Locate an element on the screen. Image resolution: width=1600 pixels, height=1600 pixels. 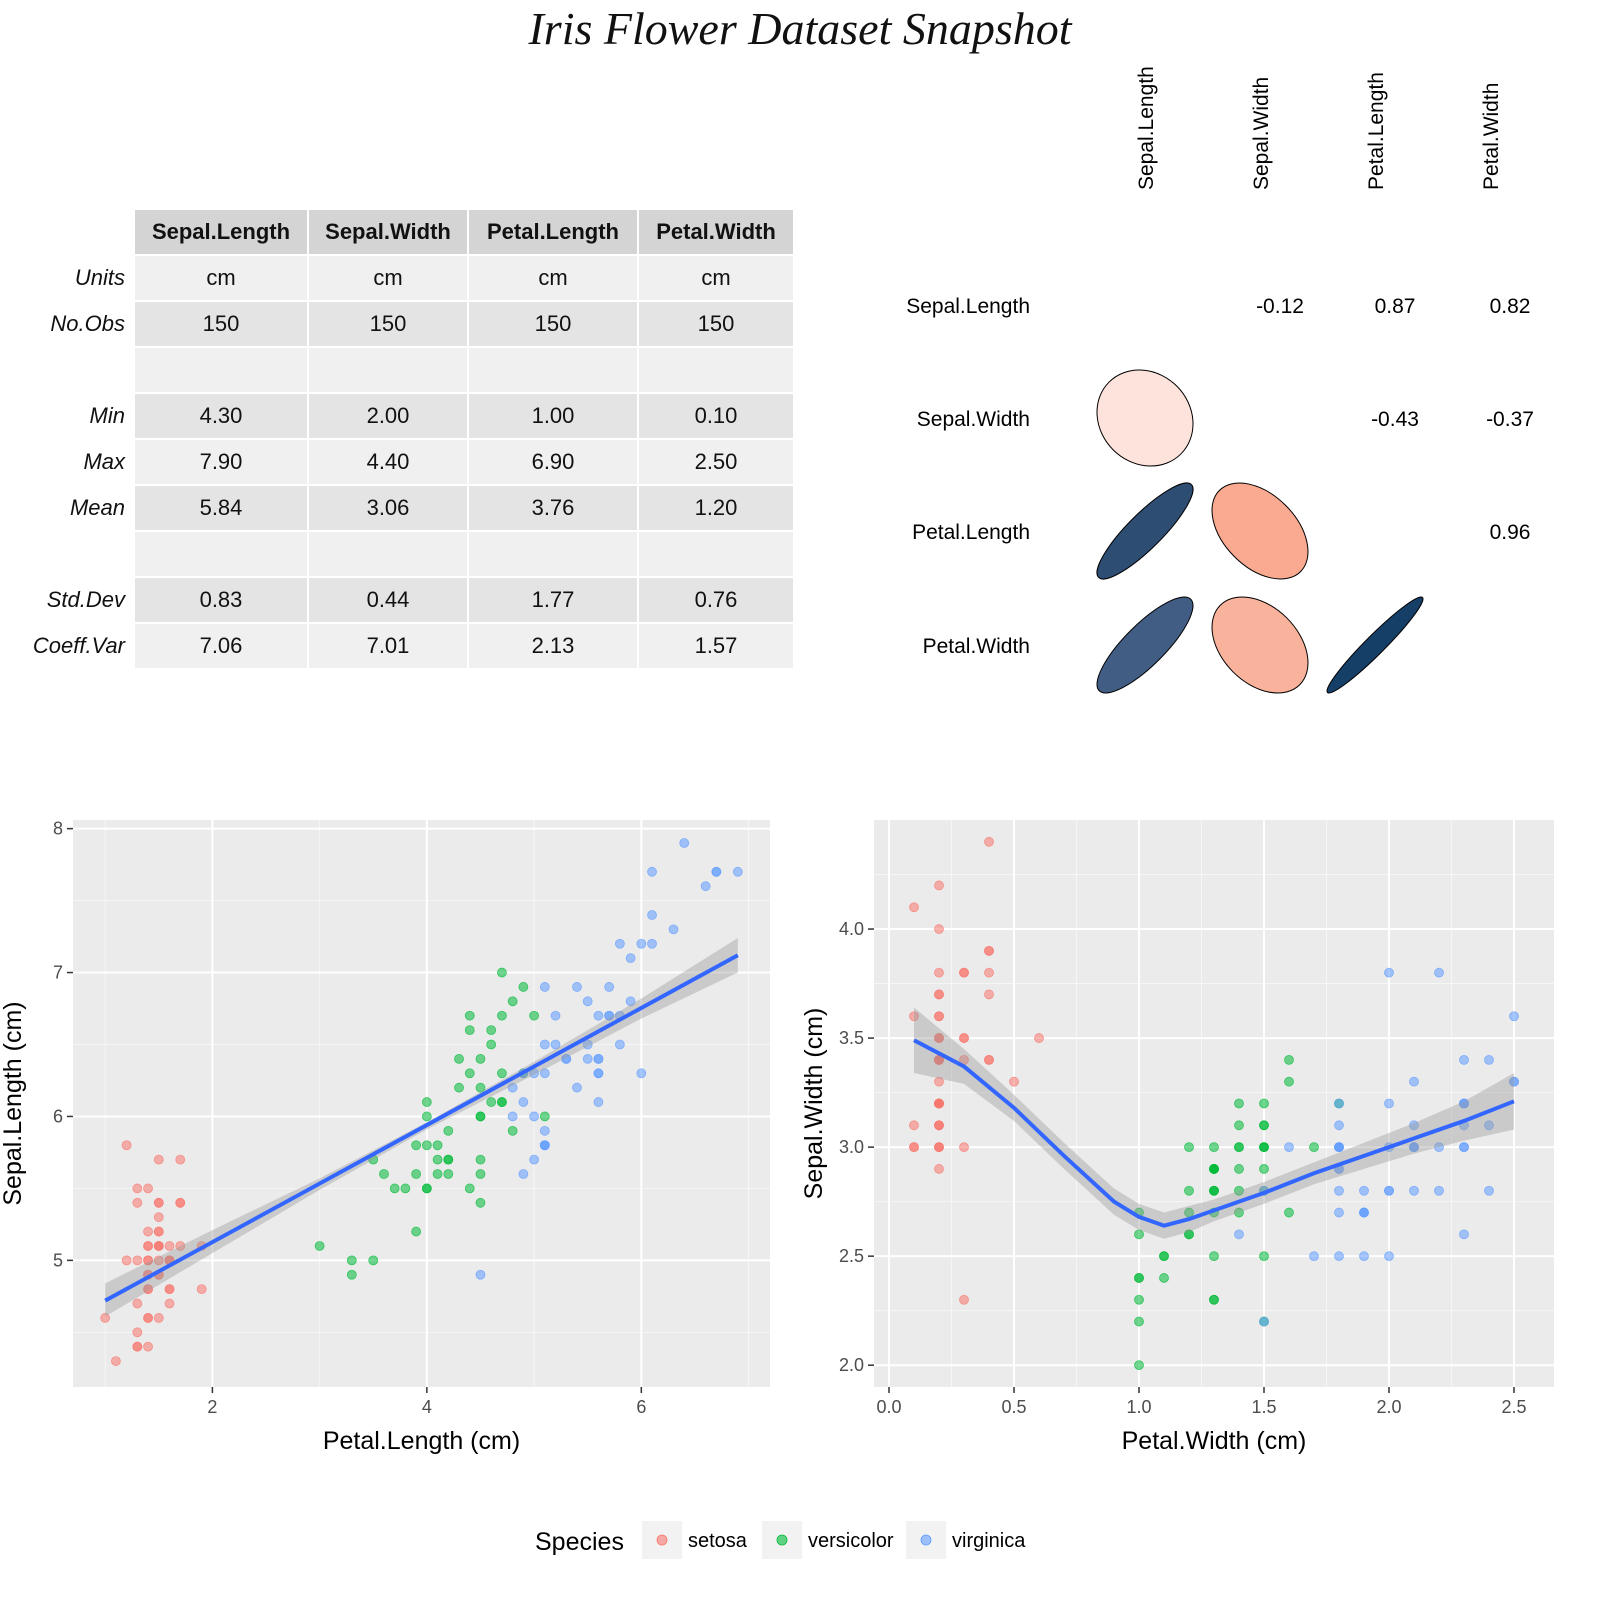
row-label: Sepal.Width is located at coordinates (973, 419).